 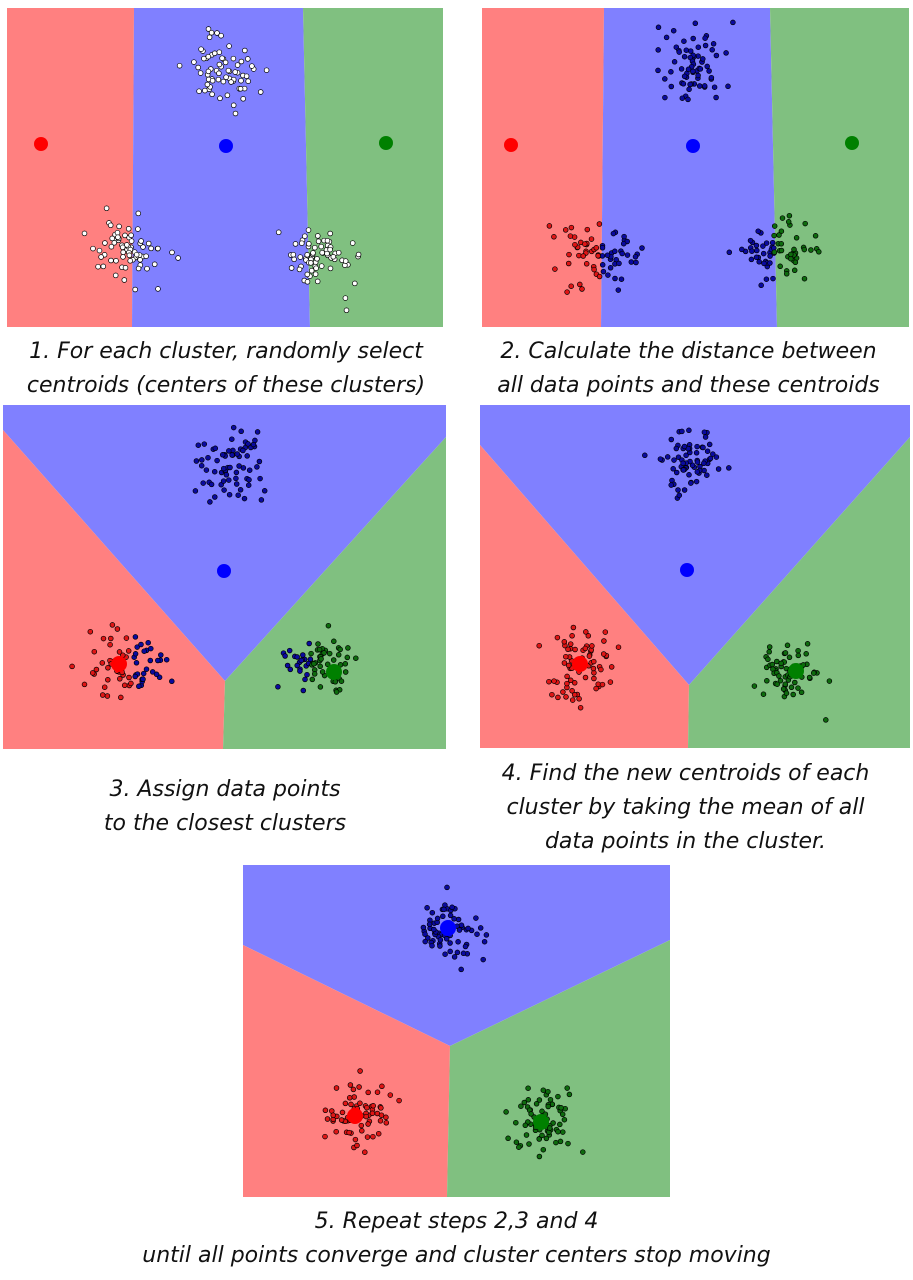 I want to click on red-region, so click(x=584, y=596).